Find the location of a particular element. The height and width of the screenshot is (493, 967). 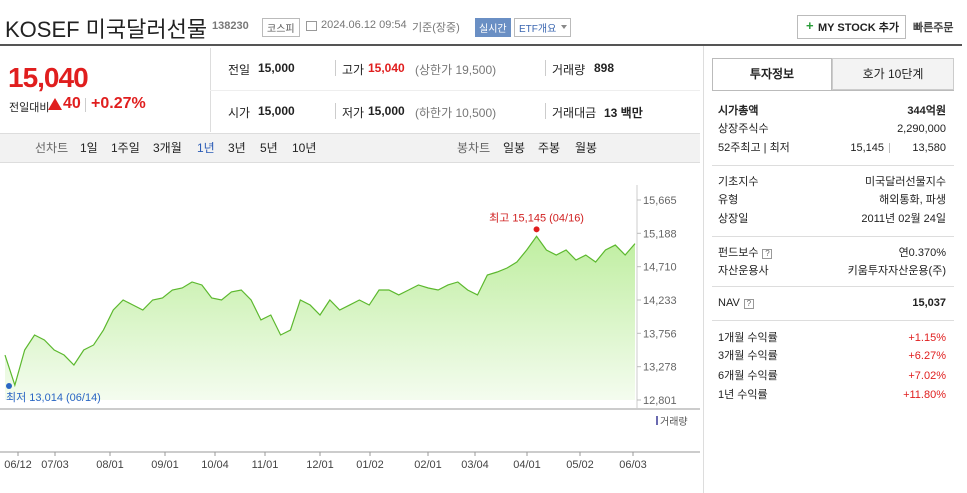

x-tick-label: 12/01 is located at coordinates (320, 463).